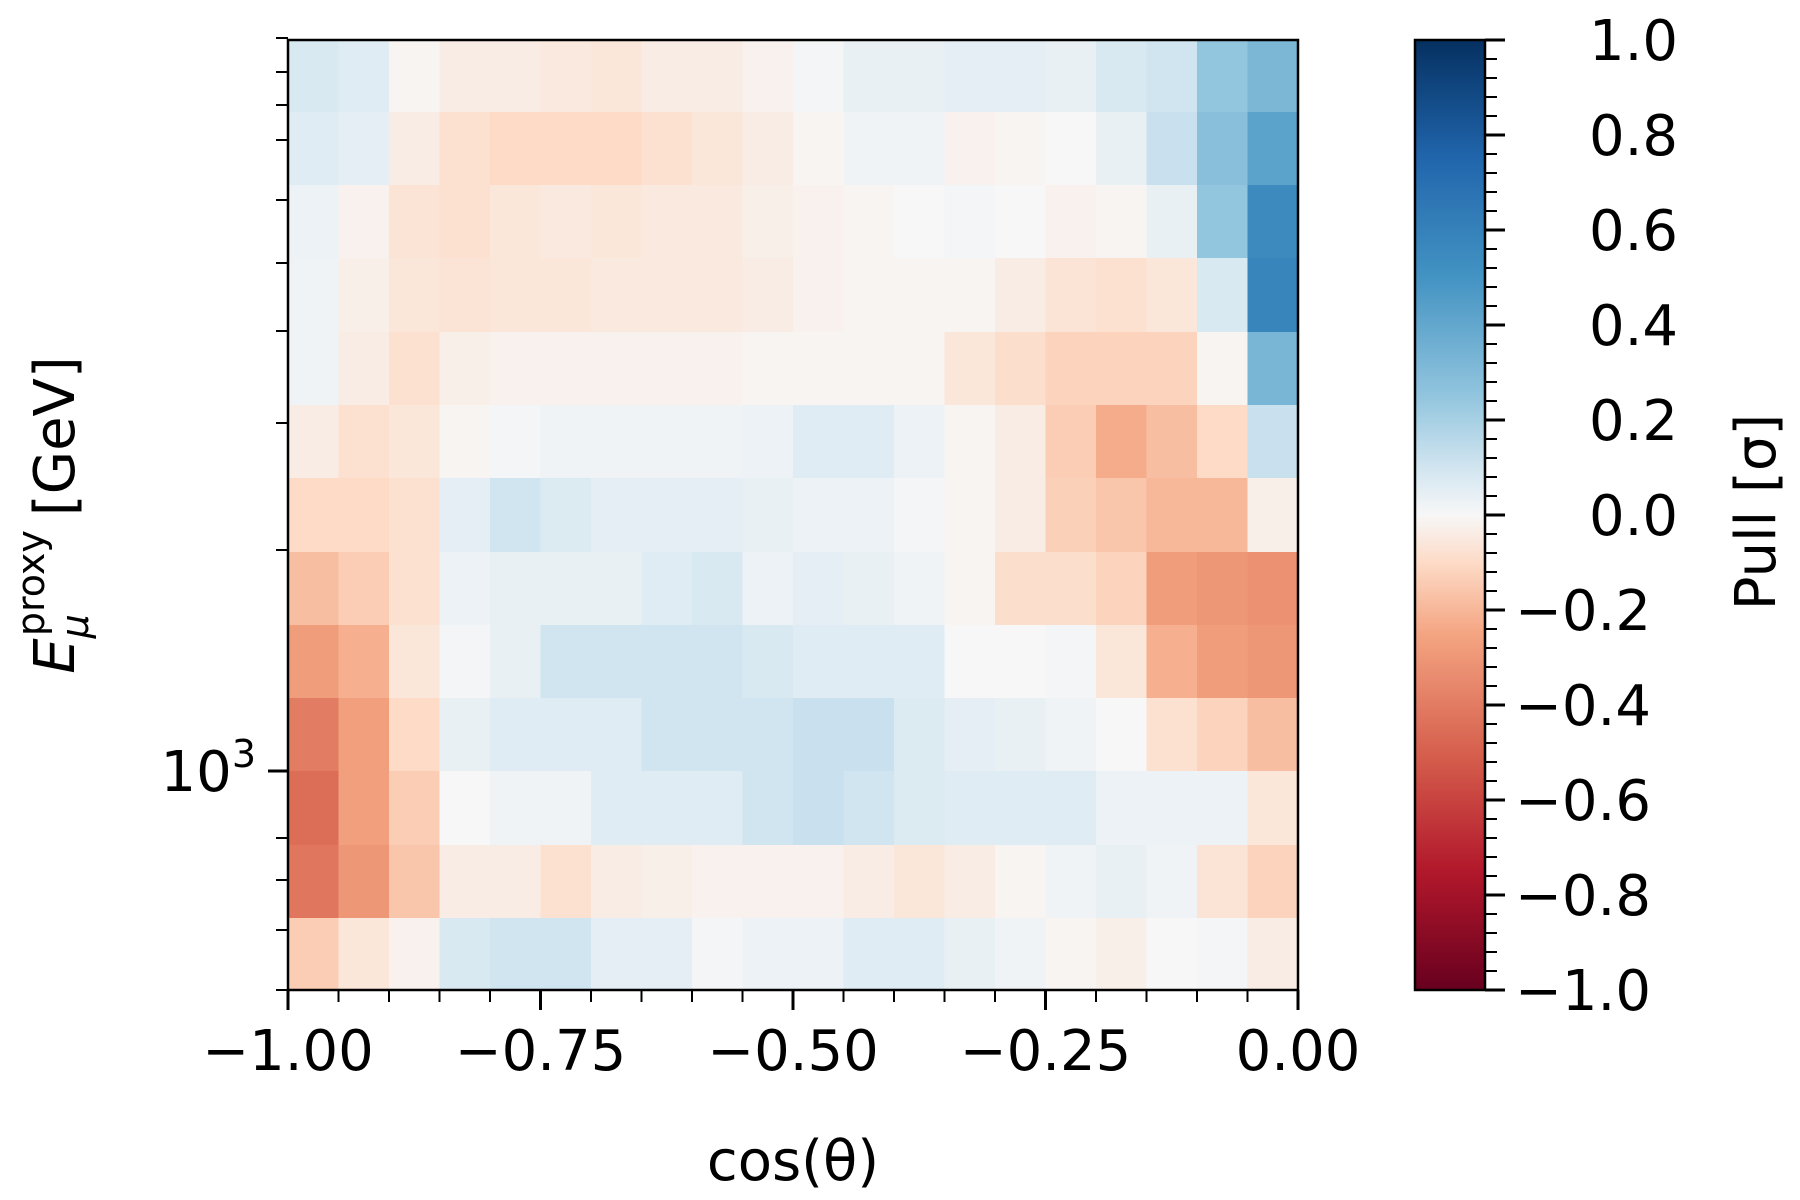 Image resolution: width=1800 pixels, height=1200 pixels. I want to click on y-label-main: E, so click(55, 656).